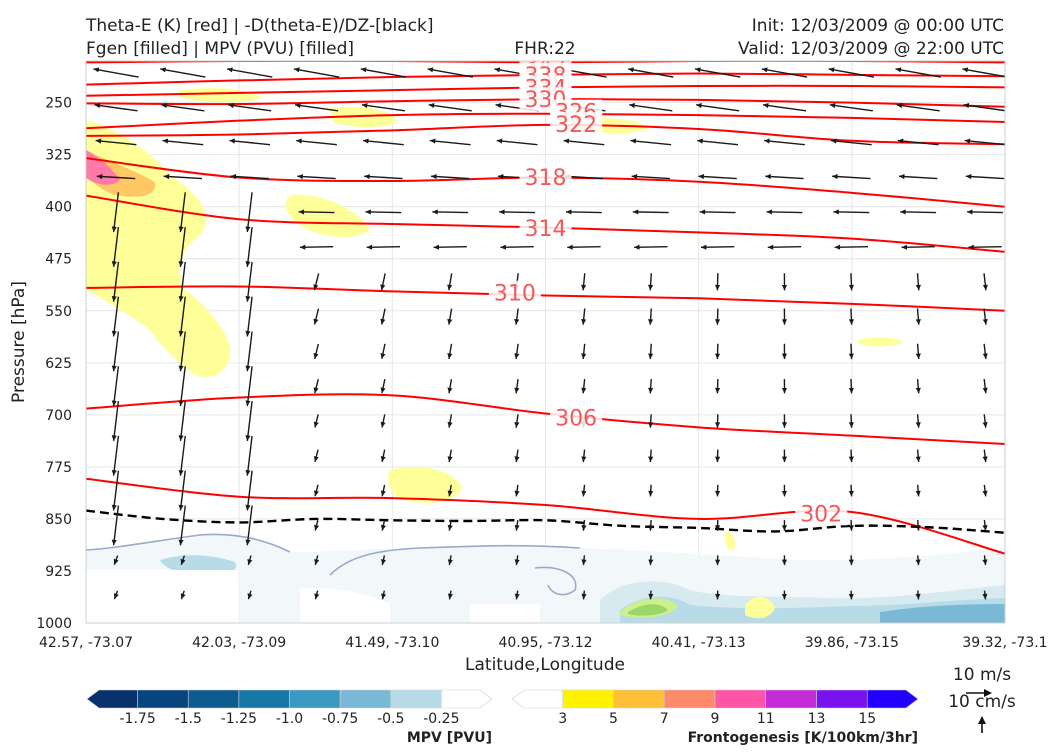 The height and width of the screenshot is (754, 1050). I want to click on colorbar-tick-label: 5, so click(613, 719).